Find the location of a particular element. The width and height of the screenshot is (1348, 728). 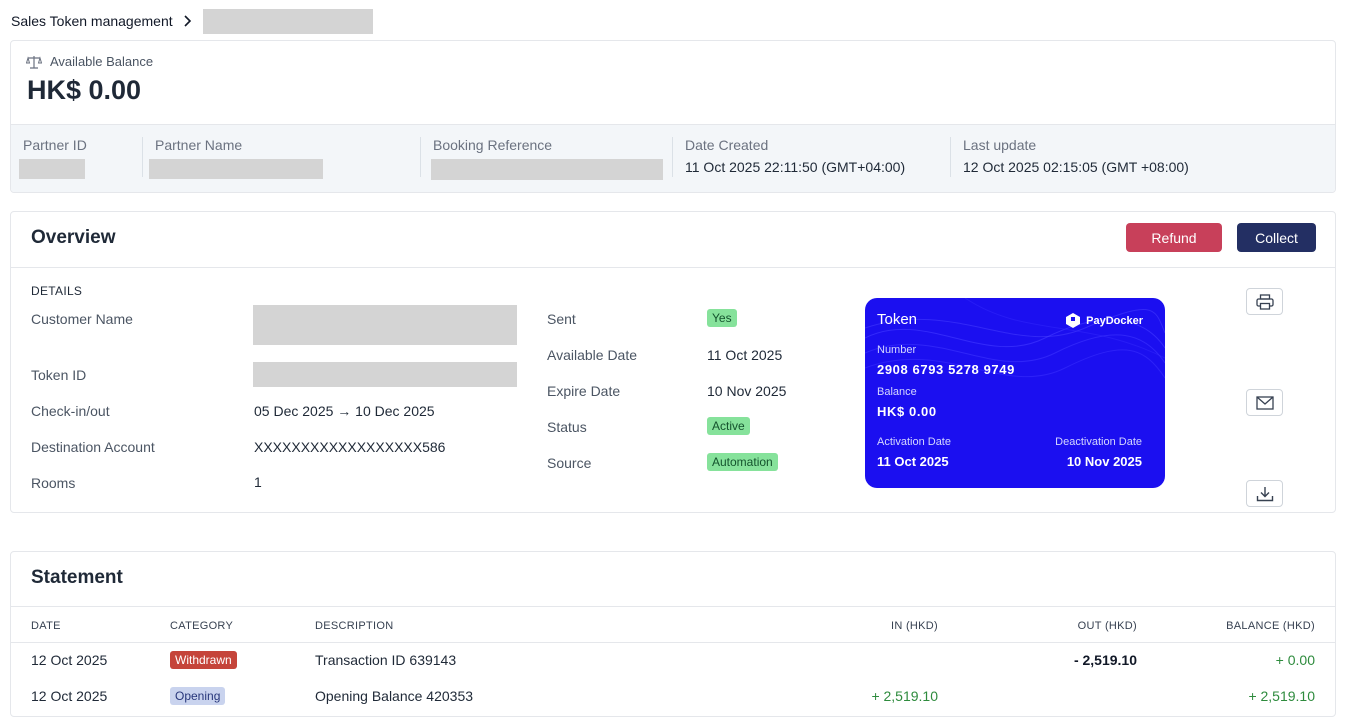

status-badge: Active is located at coordinates (728, 426).